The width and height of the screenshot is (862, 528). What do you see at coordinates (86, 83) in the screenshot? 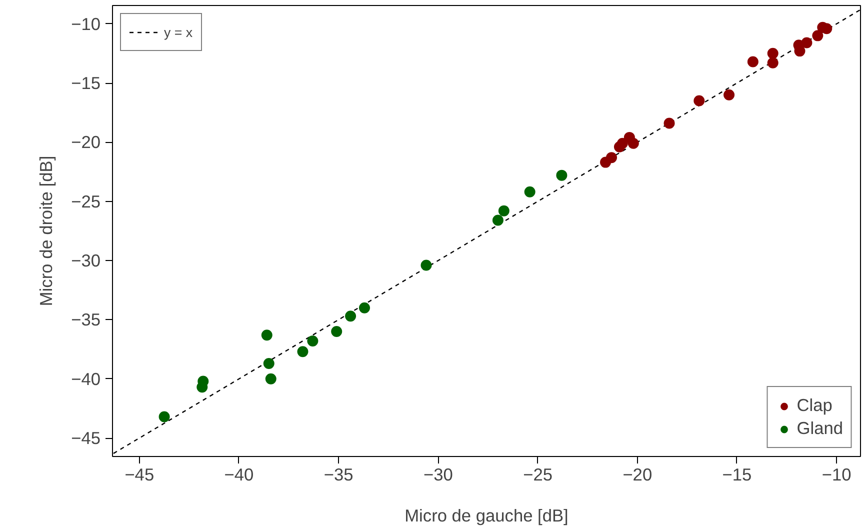
I see `y-tick-label: −15` at bounding box center [86, 83].